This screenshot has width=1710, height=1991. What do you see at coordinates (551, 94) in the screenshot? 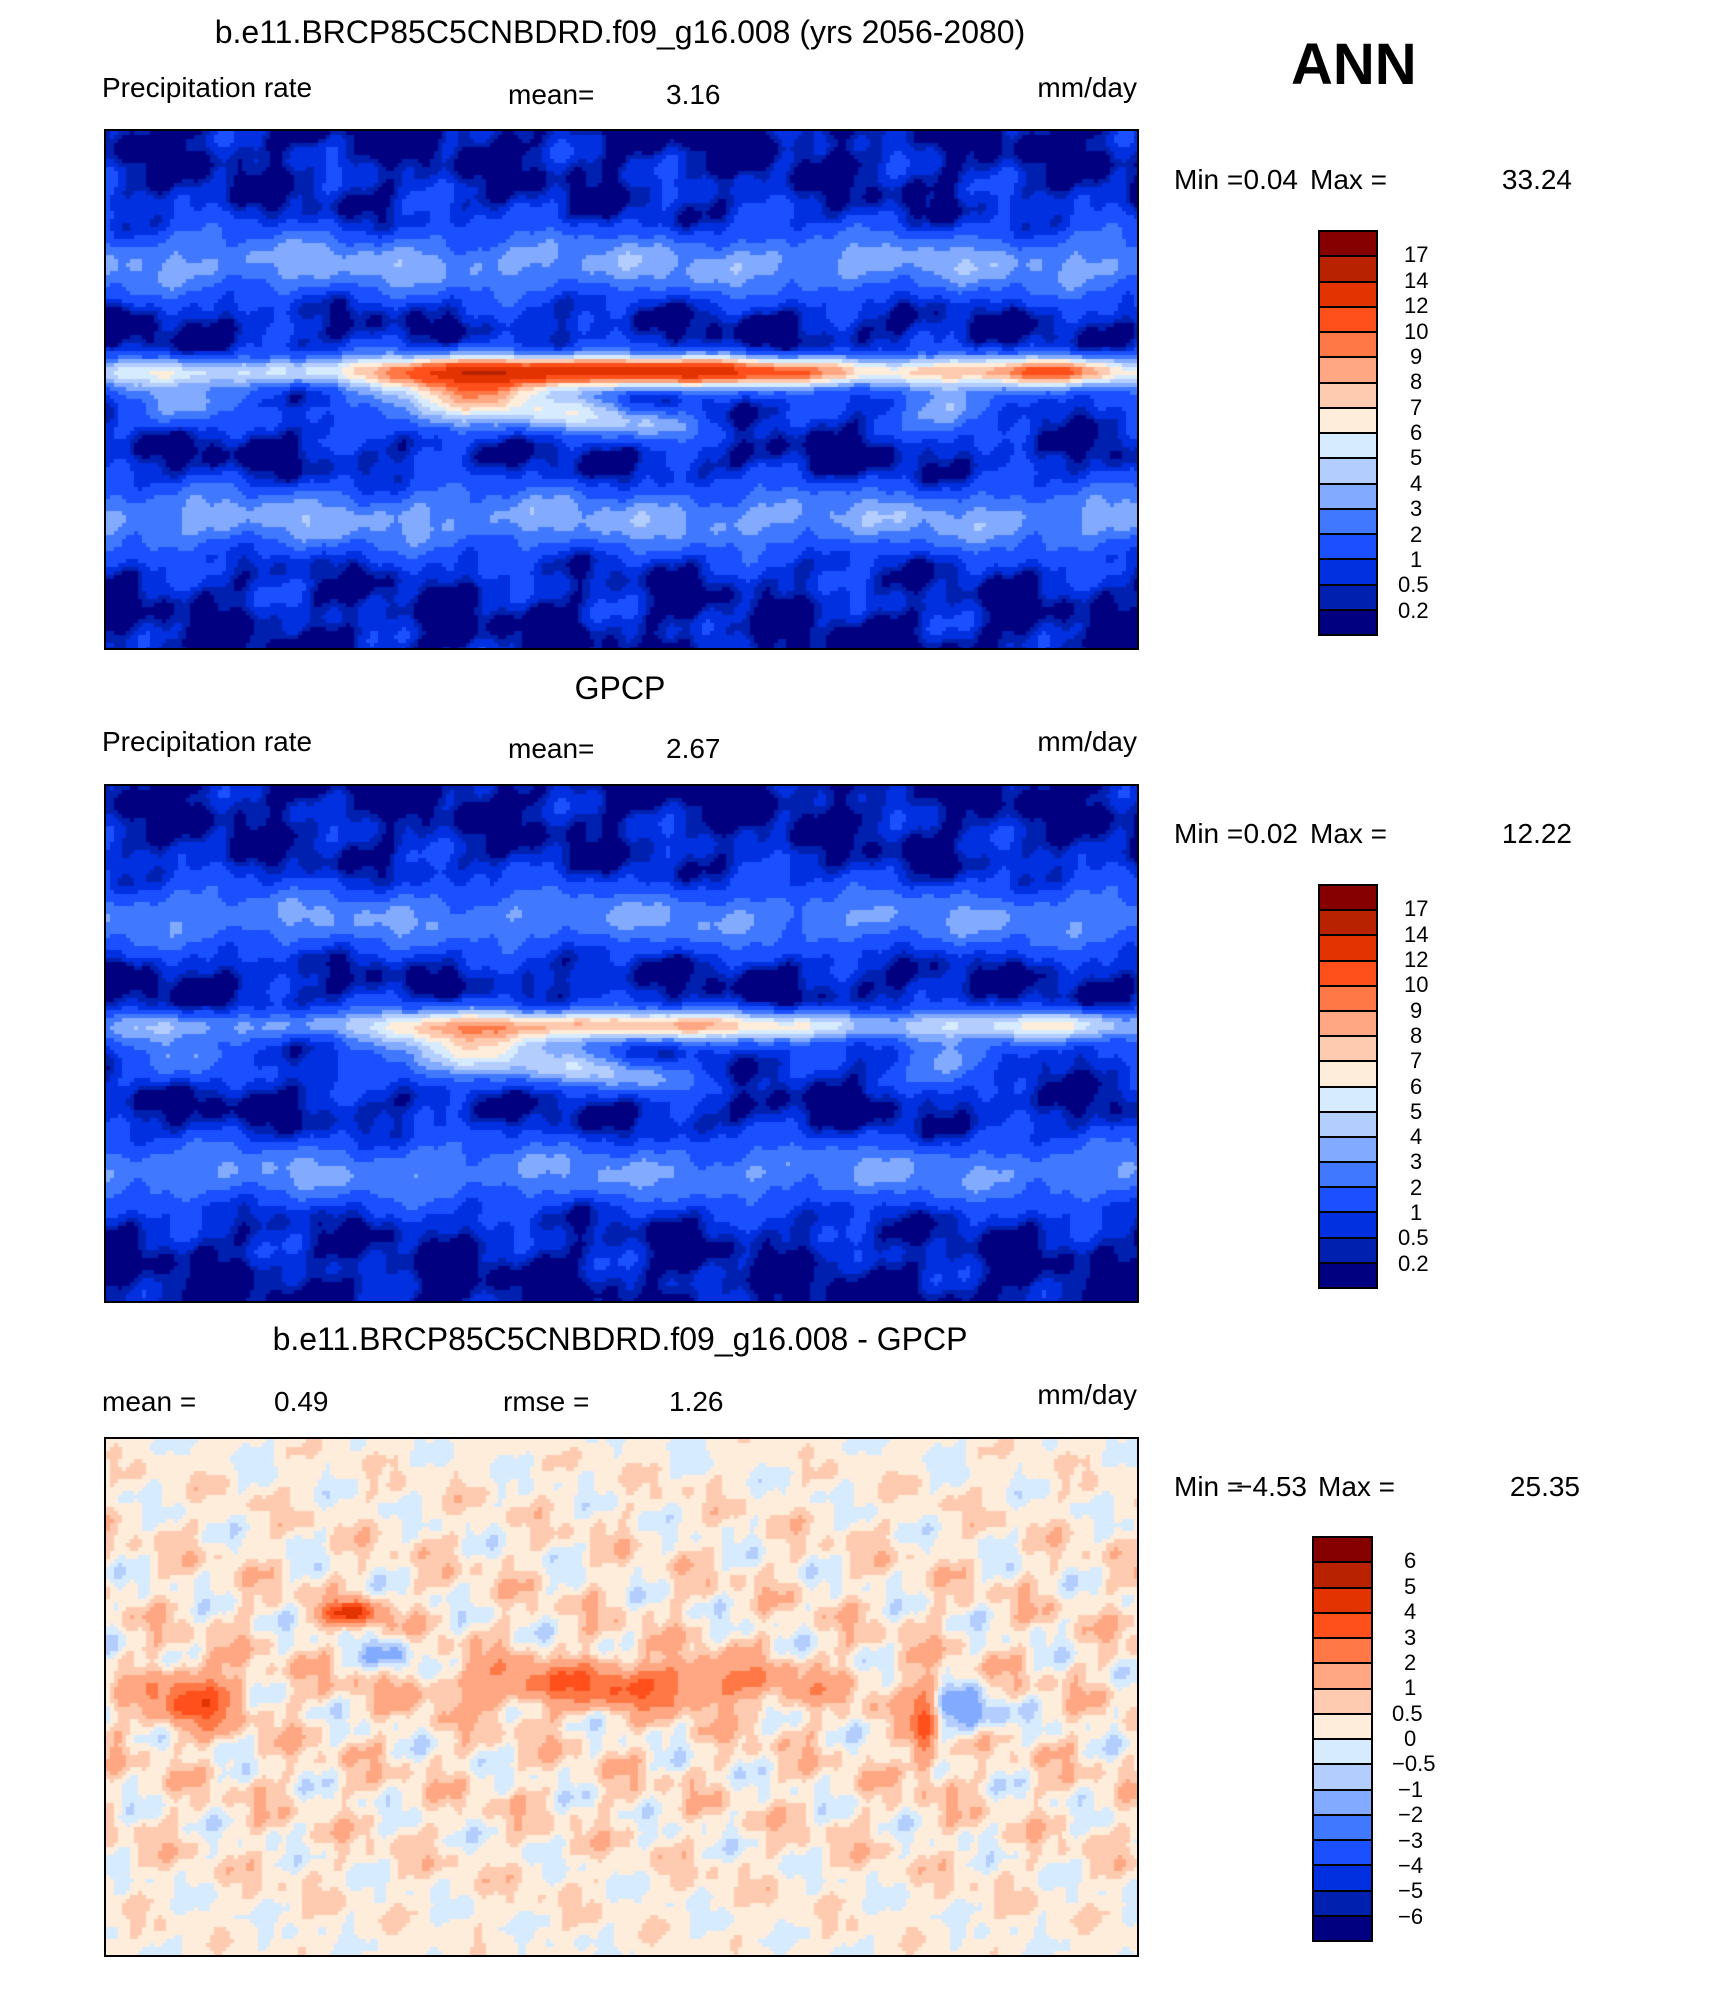
I see `panel1-mean-label: mean=` at bounding box center [551, 94].